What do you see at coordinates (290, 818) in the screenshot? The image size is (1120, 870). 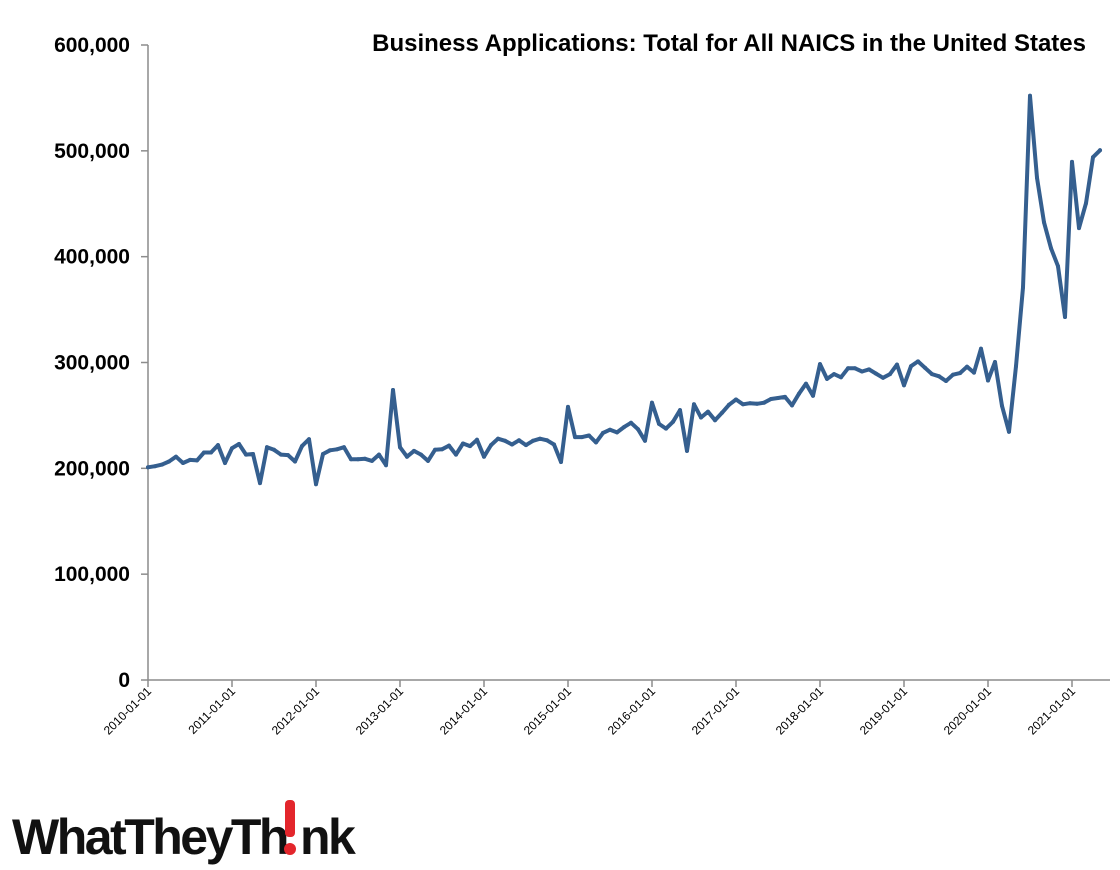 I see `logo-exclamation-bar` at bounding box center [290, 818].